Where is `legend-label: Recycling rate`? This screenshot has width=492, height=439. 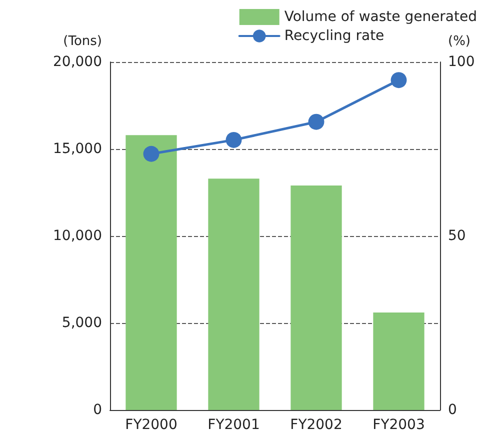
legend-label: Recycling rate is located at coordinates (334, 36).